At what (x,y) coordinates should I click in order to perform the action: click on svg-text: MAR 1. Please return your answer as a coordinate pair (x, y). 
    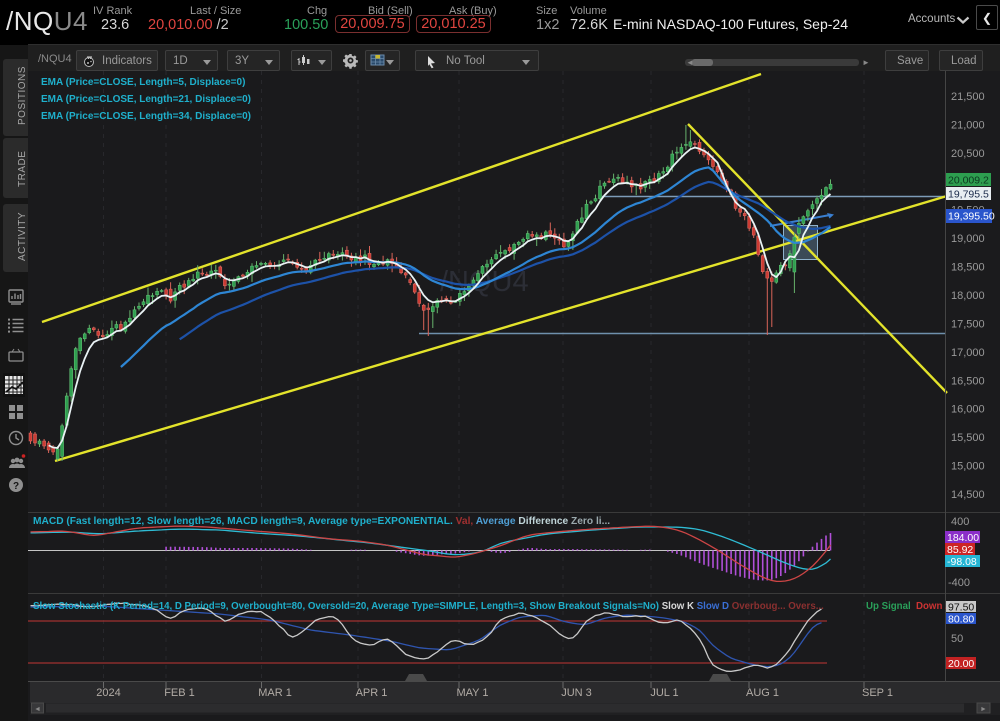
    Looking at the image, I should click on (275, 693).